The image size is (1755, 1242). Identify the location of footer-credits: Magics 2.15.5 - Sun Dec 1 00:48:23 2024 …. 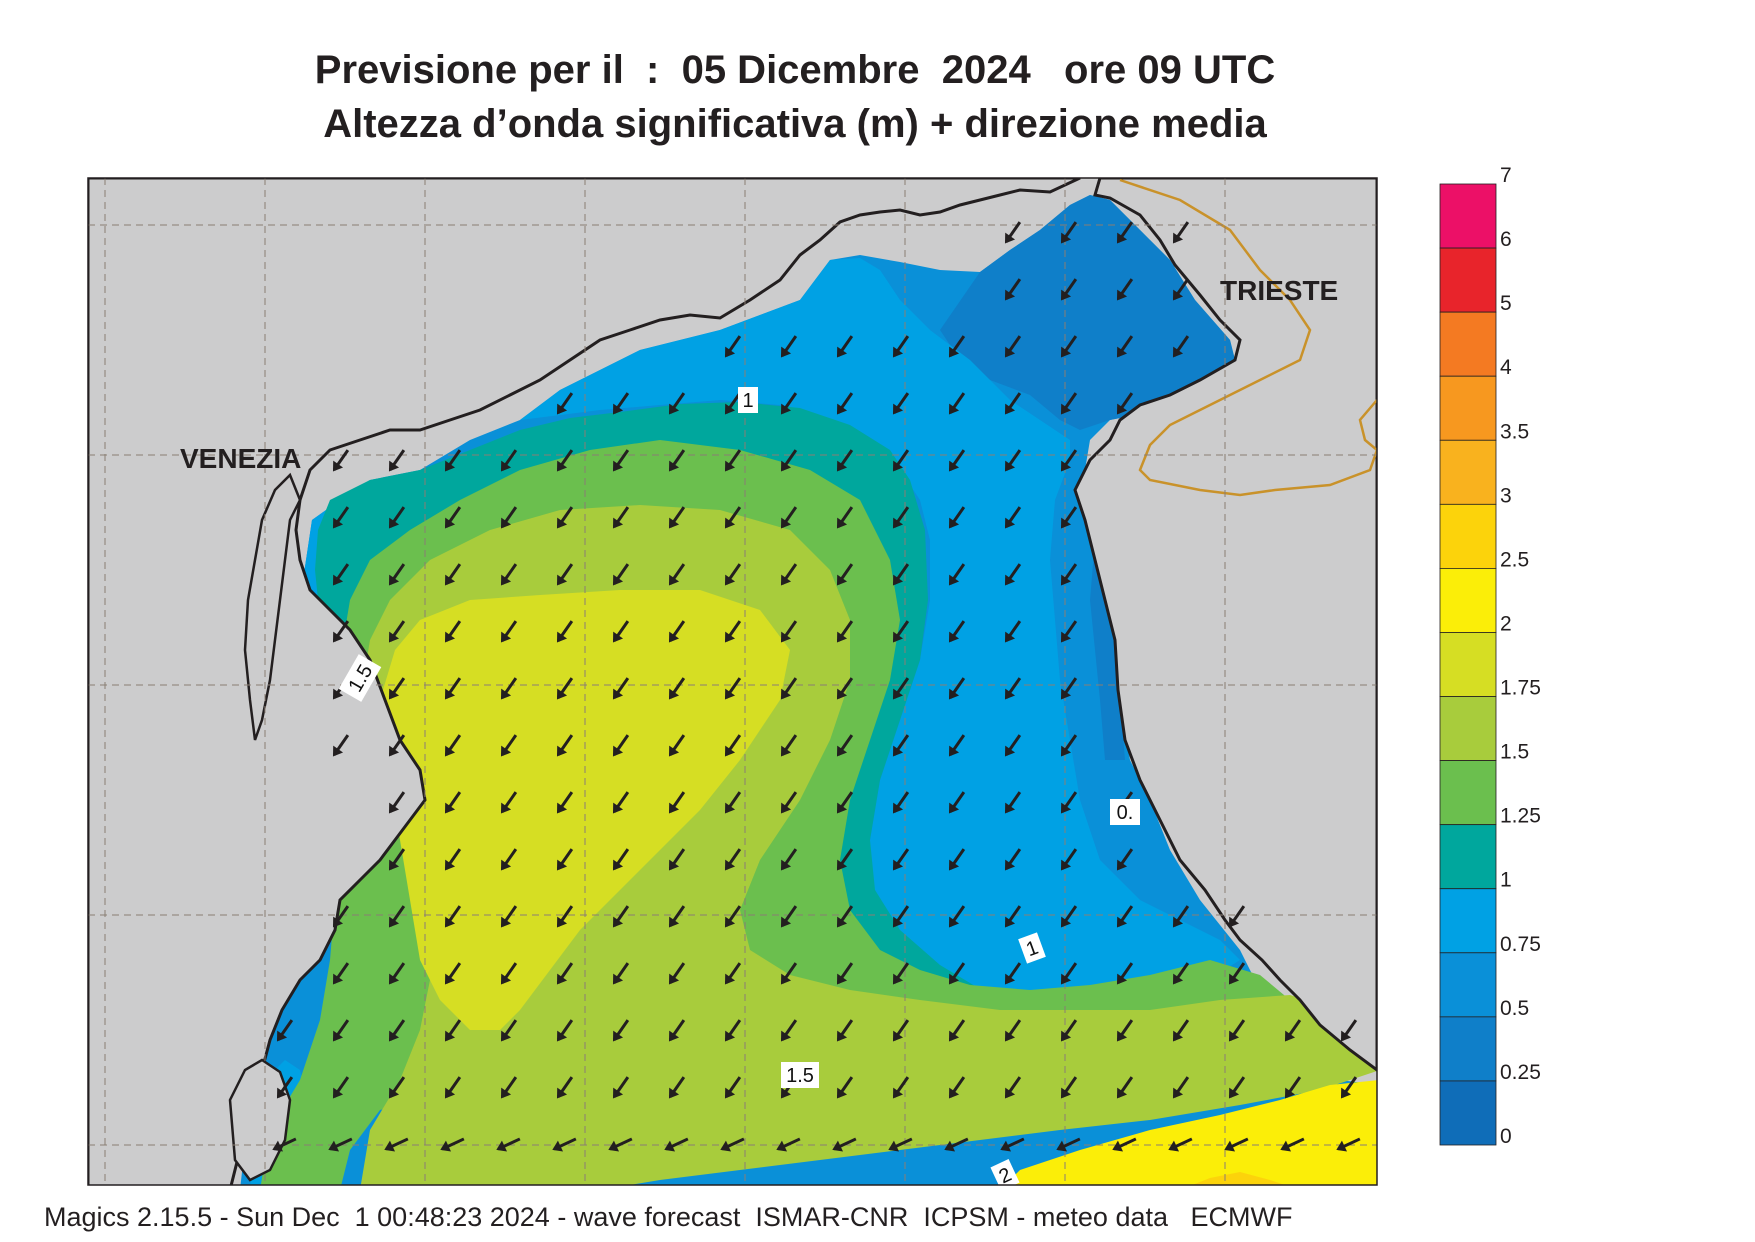
(668, 1217).